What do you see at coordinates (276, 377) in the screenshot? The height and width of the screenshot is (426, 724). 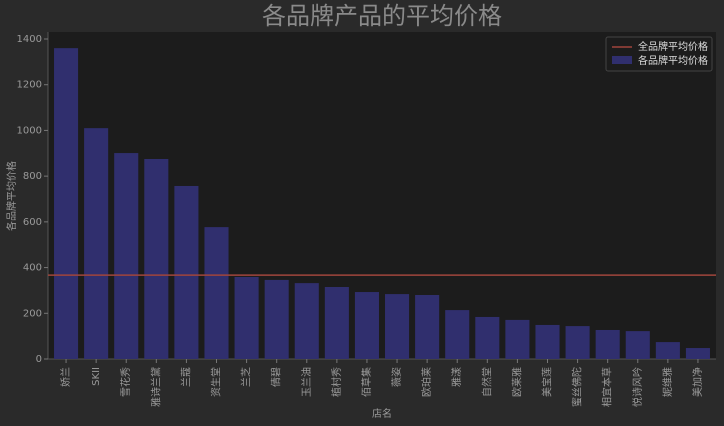 I see `x-tick-label: 倩碧` at bounding box center [276, 377].